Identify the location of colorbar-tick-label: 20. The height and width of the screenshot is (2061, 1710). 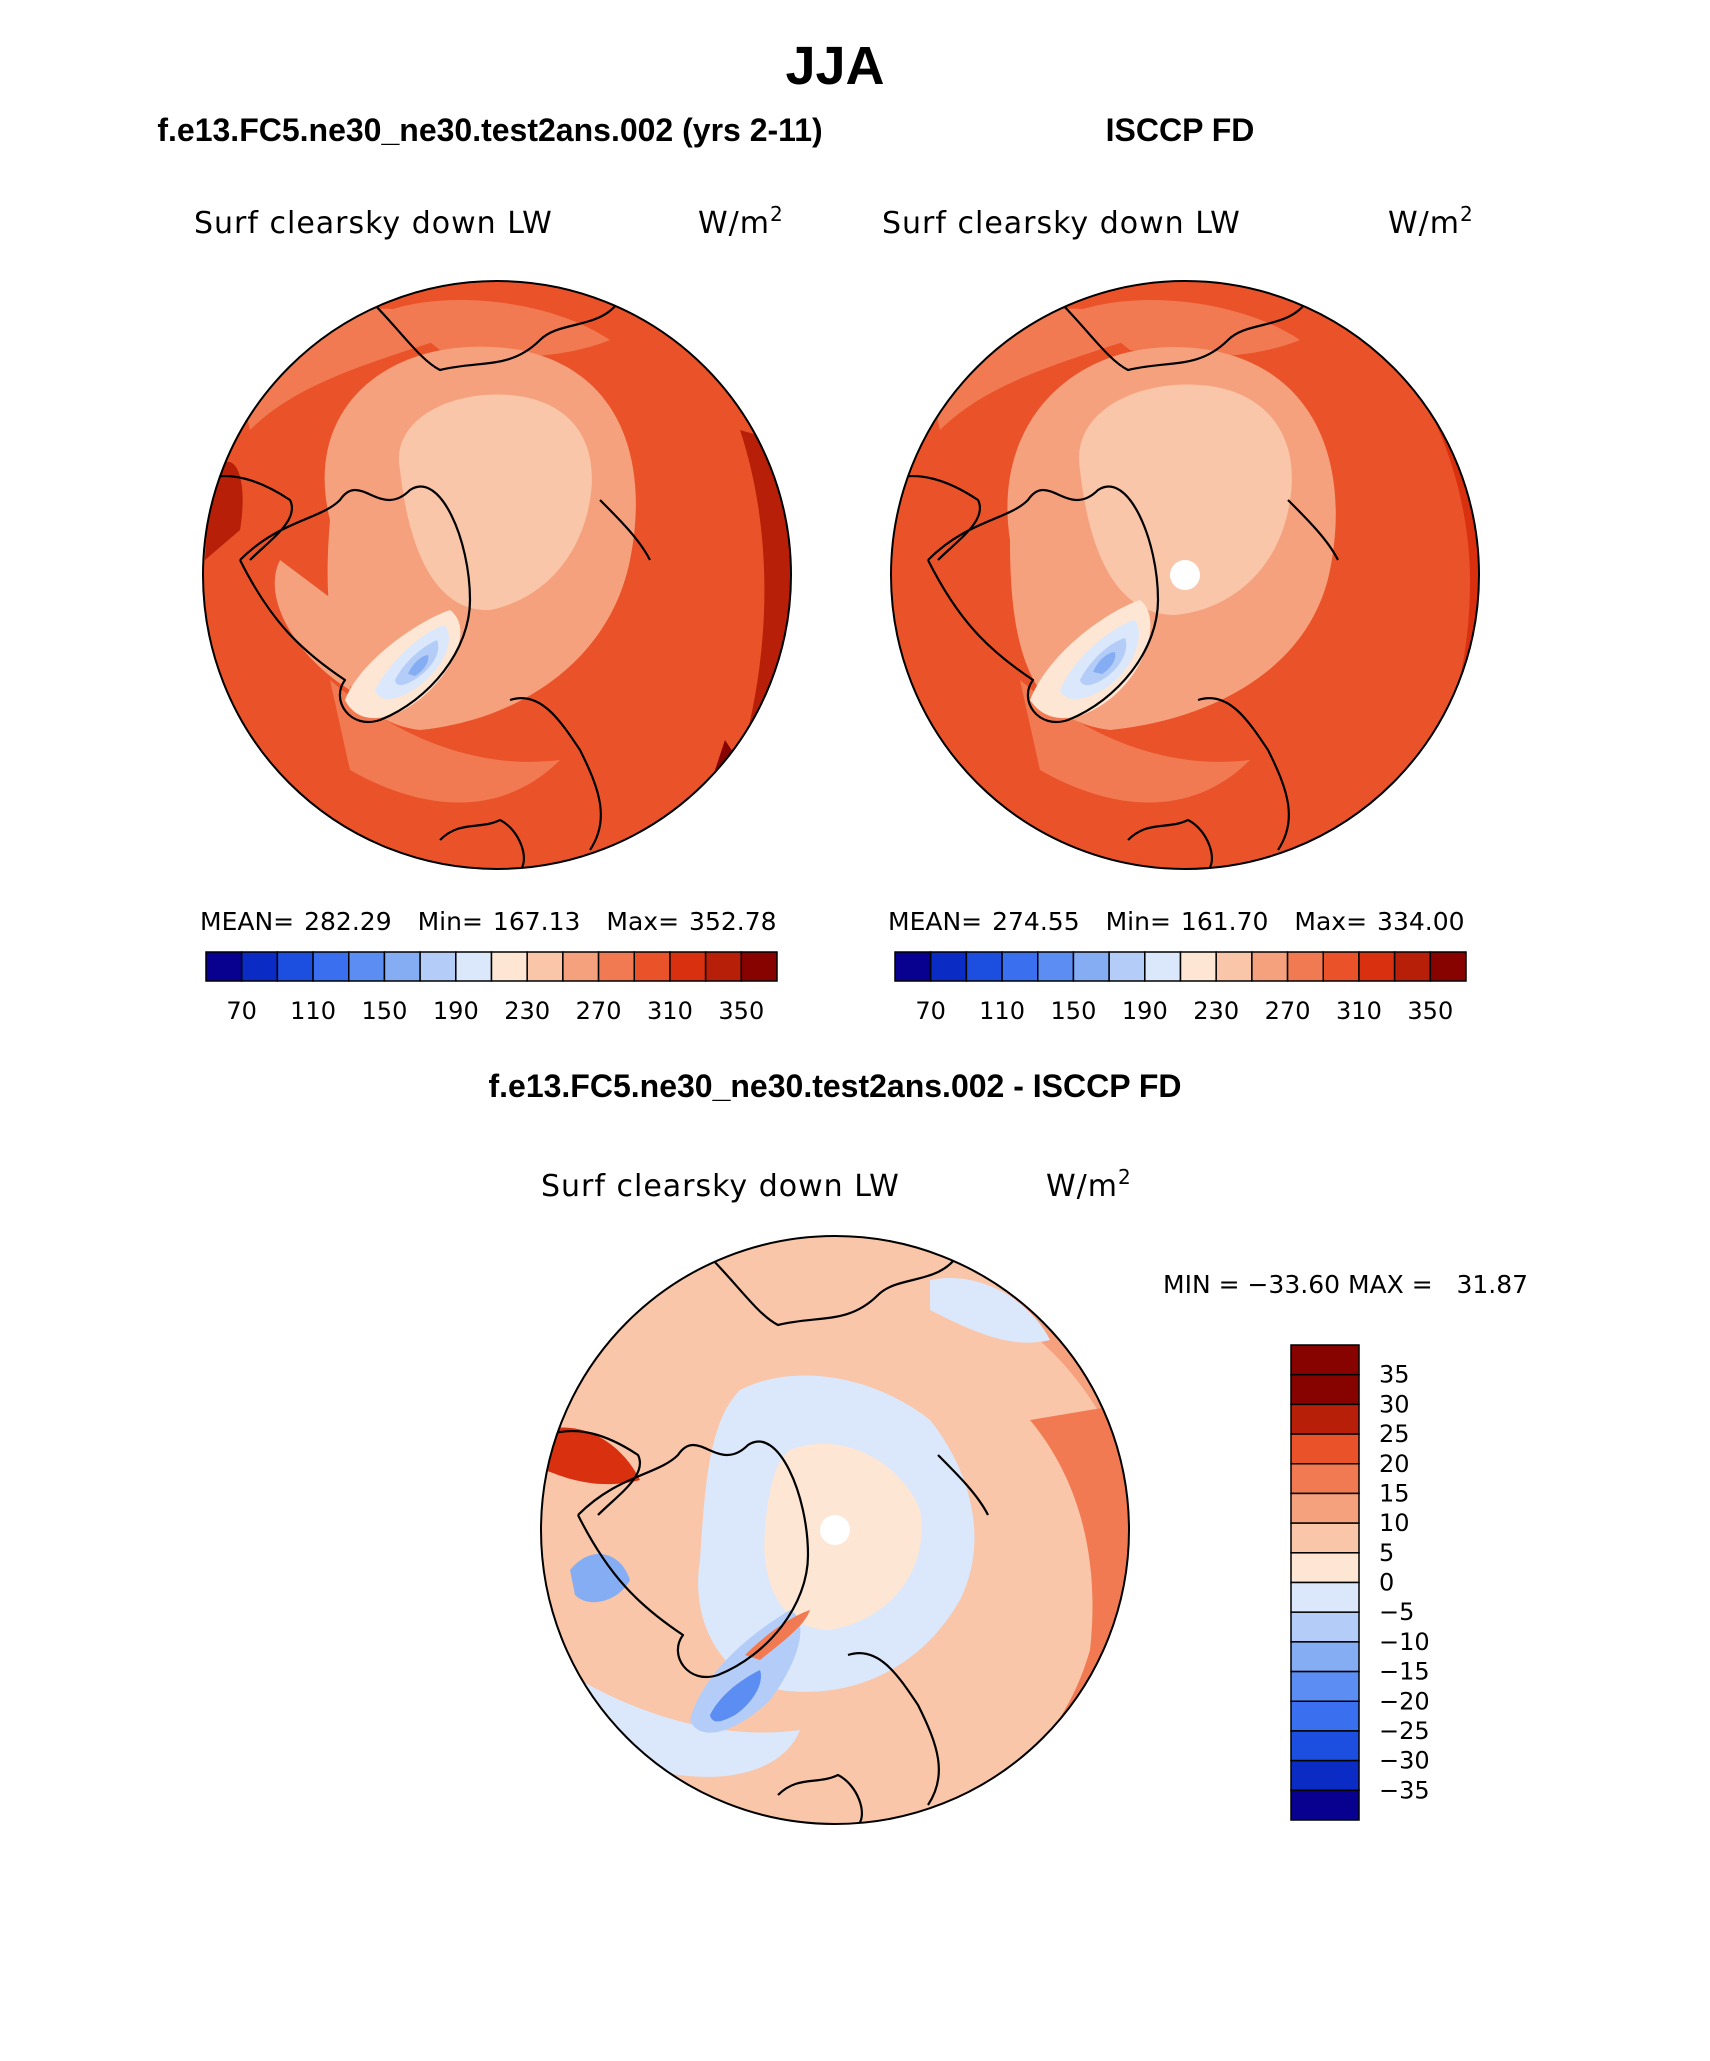
(1394, 1464).